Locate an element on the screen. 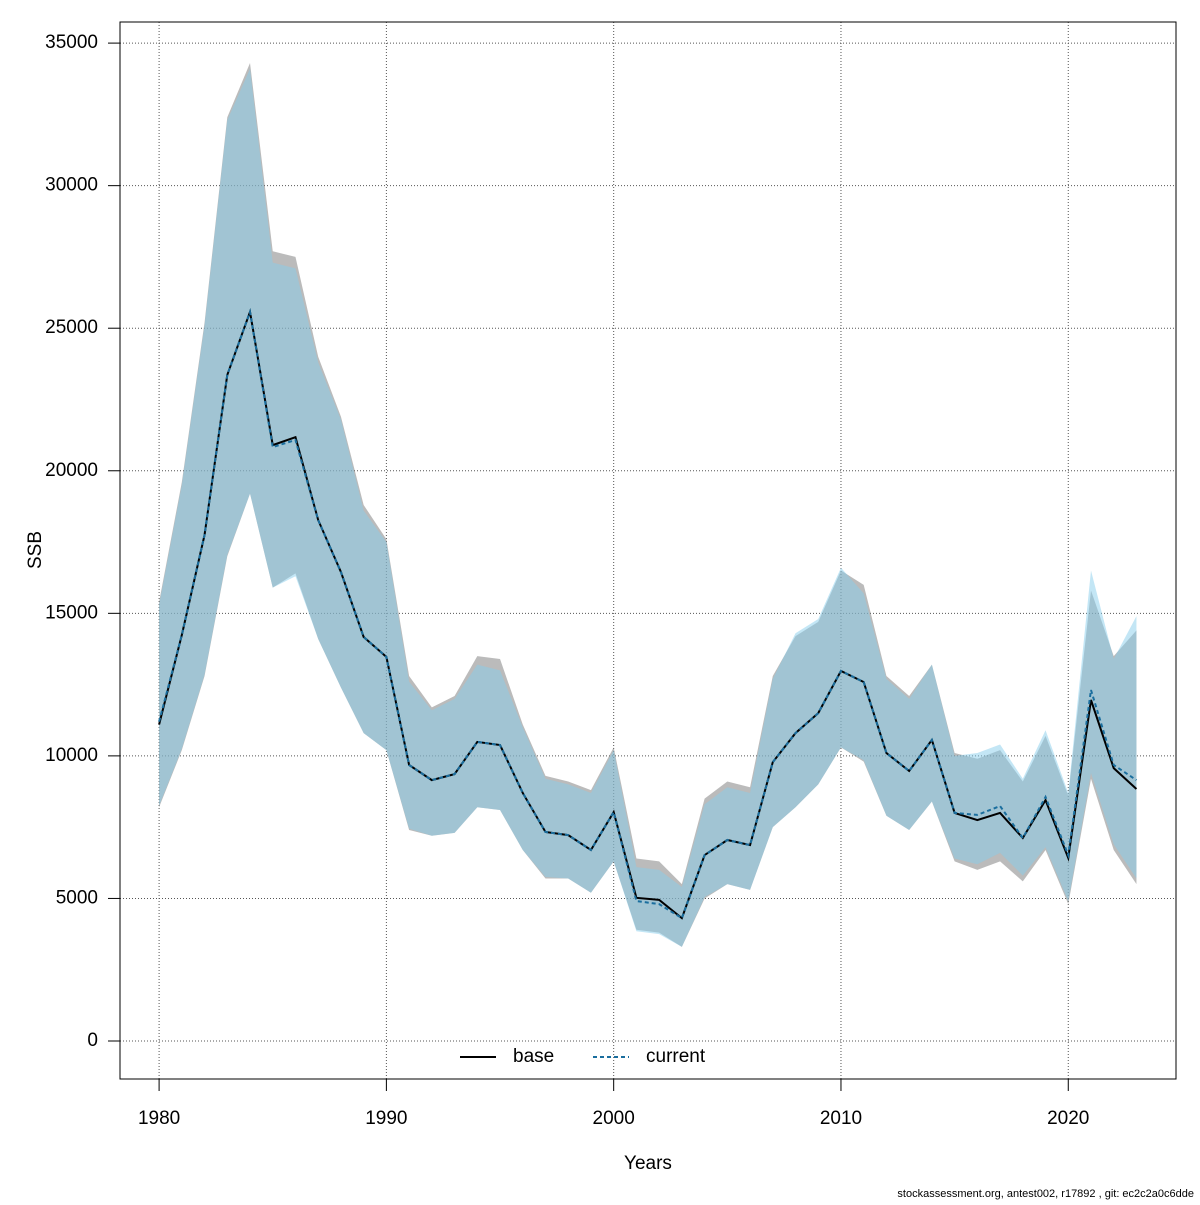 This screenshot has width=1200, height=1205. x-tick-label: 1990 is located at coordinates (386, 1118).